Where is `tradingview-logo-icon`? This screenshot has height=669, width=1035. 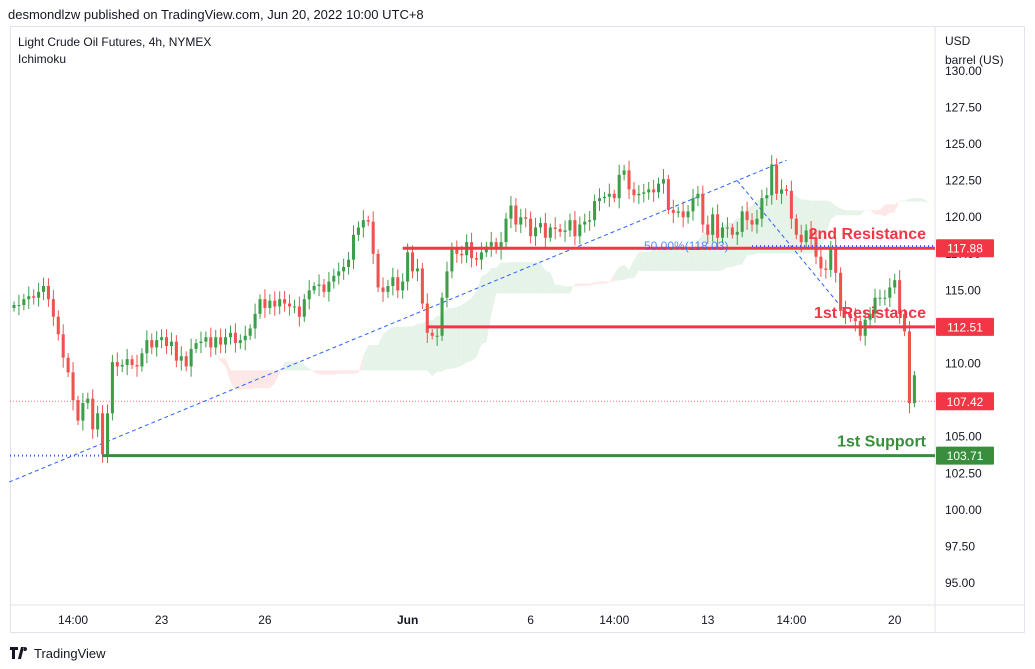 tradingview-logo-icon is located at coordinates (19, 653).